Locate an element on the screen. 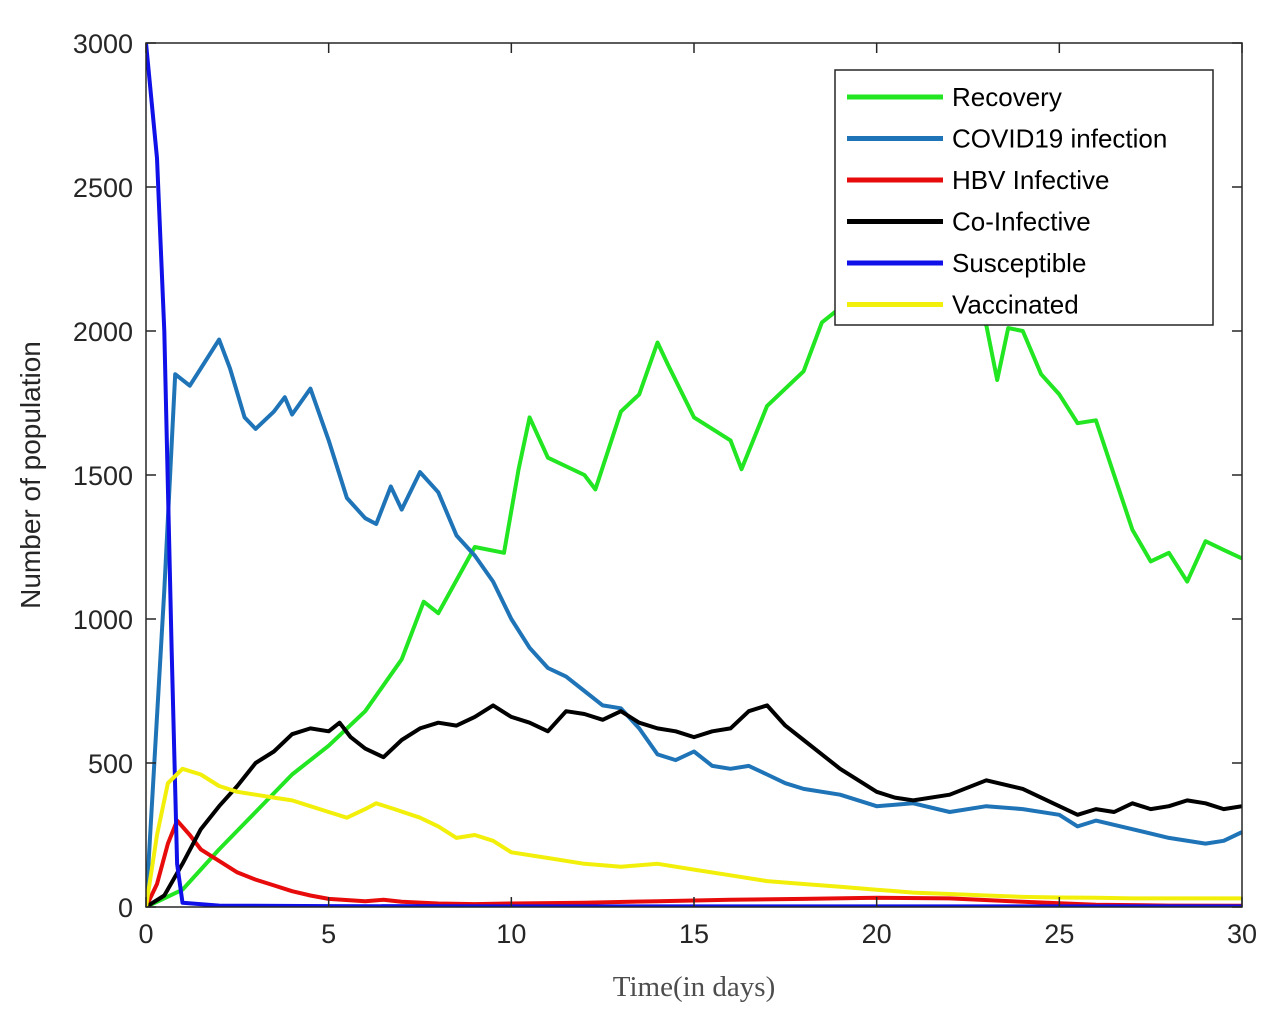 This screenshot has height=1019, width=1280. y-tick-label: 500 is located at coordinates (110, 764).